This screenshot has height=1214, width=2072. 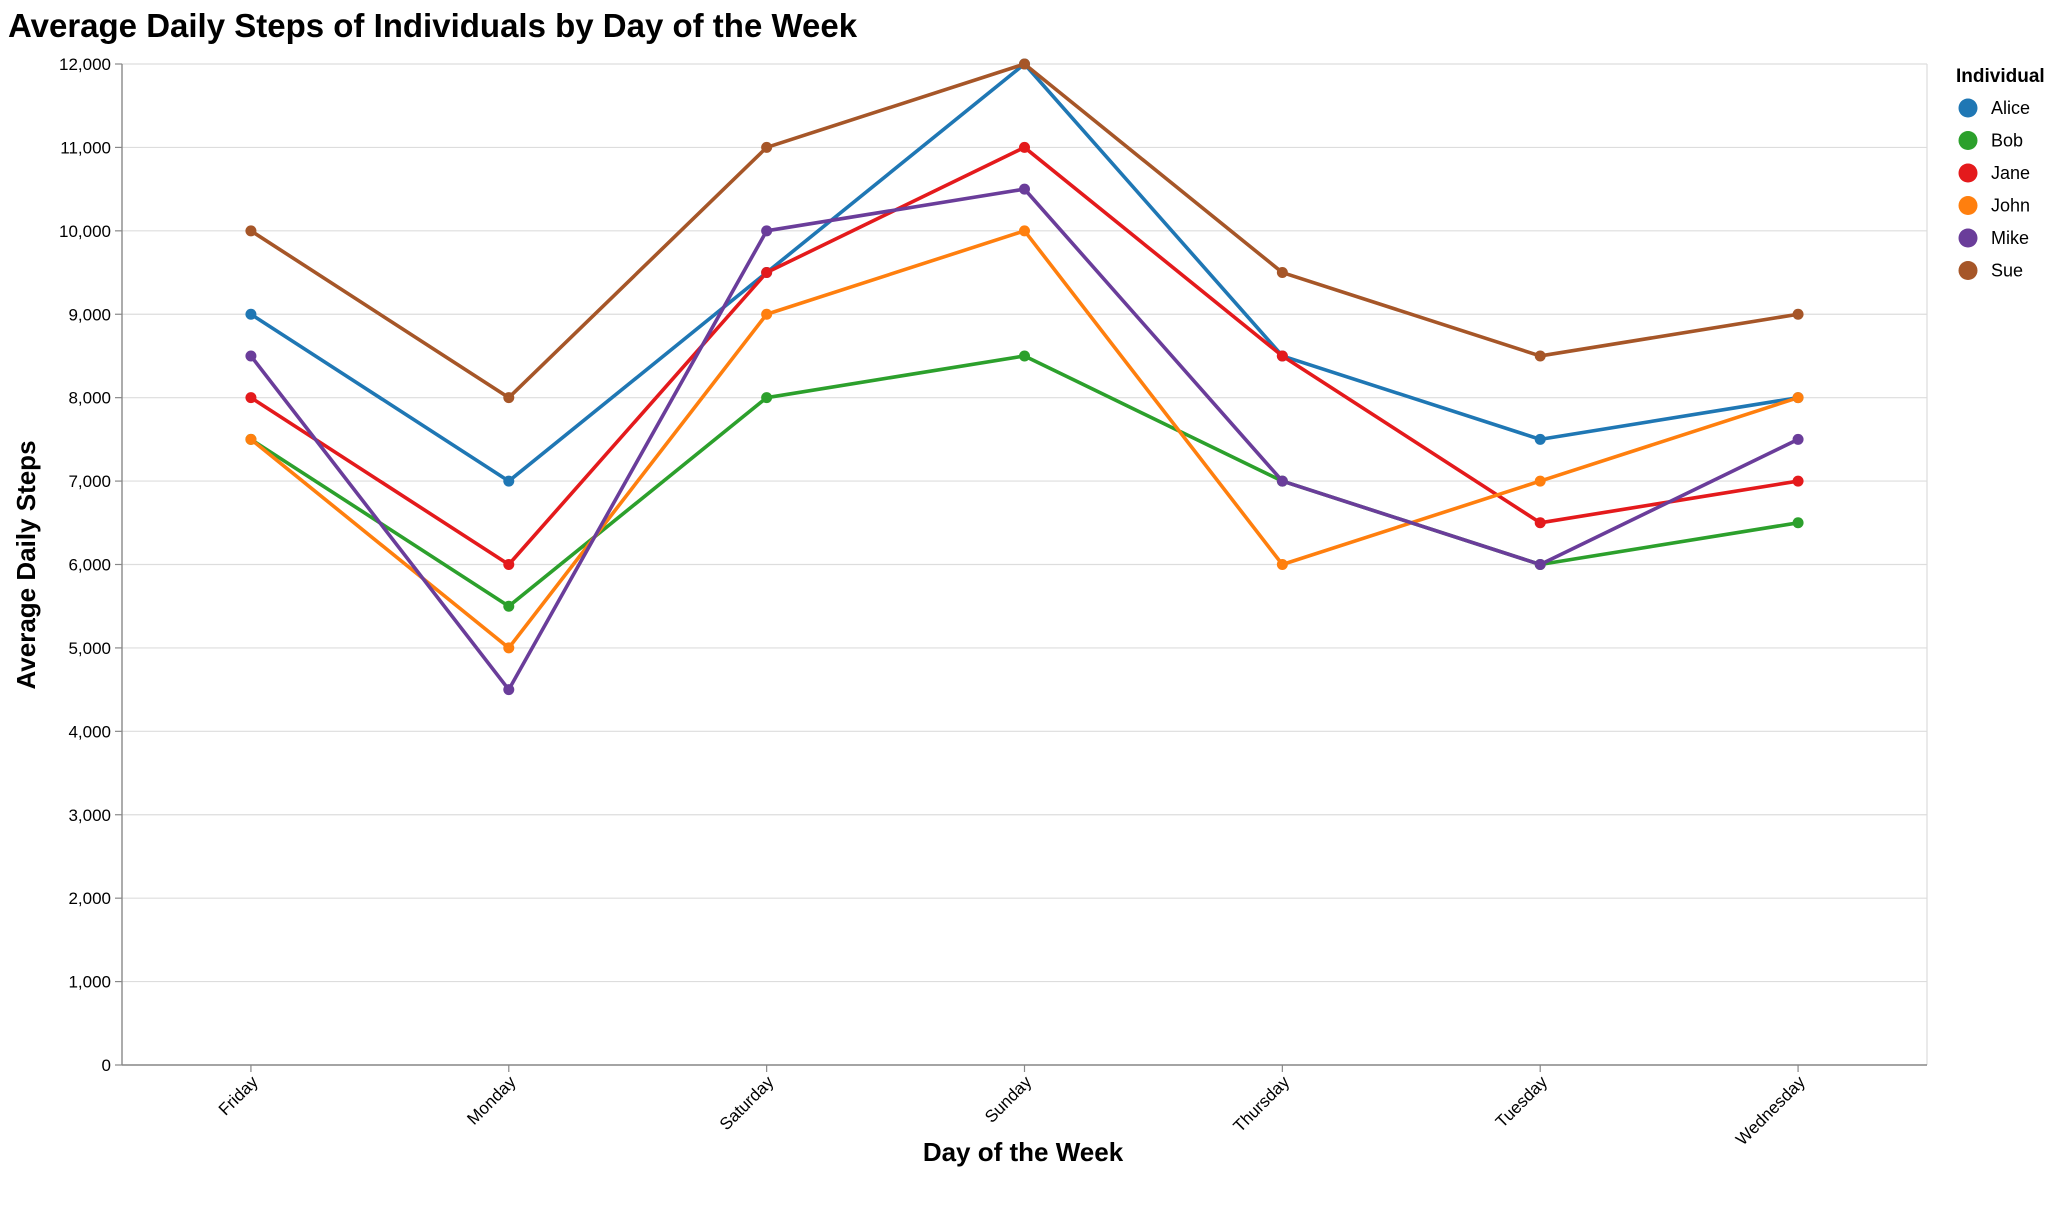 I want to click on y-tick-label: 10,000, so click(x=85, y=231).